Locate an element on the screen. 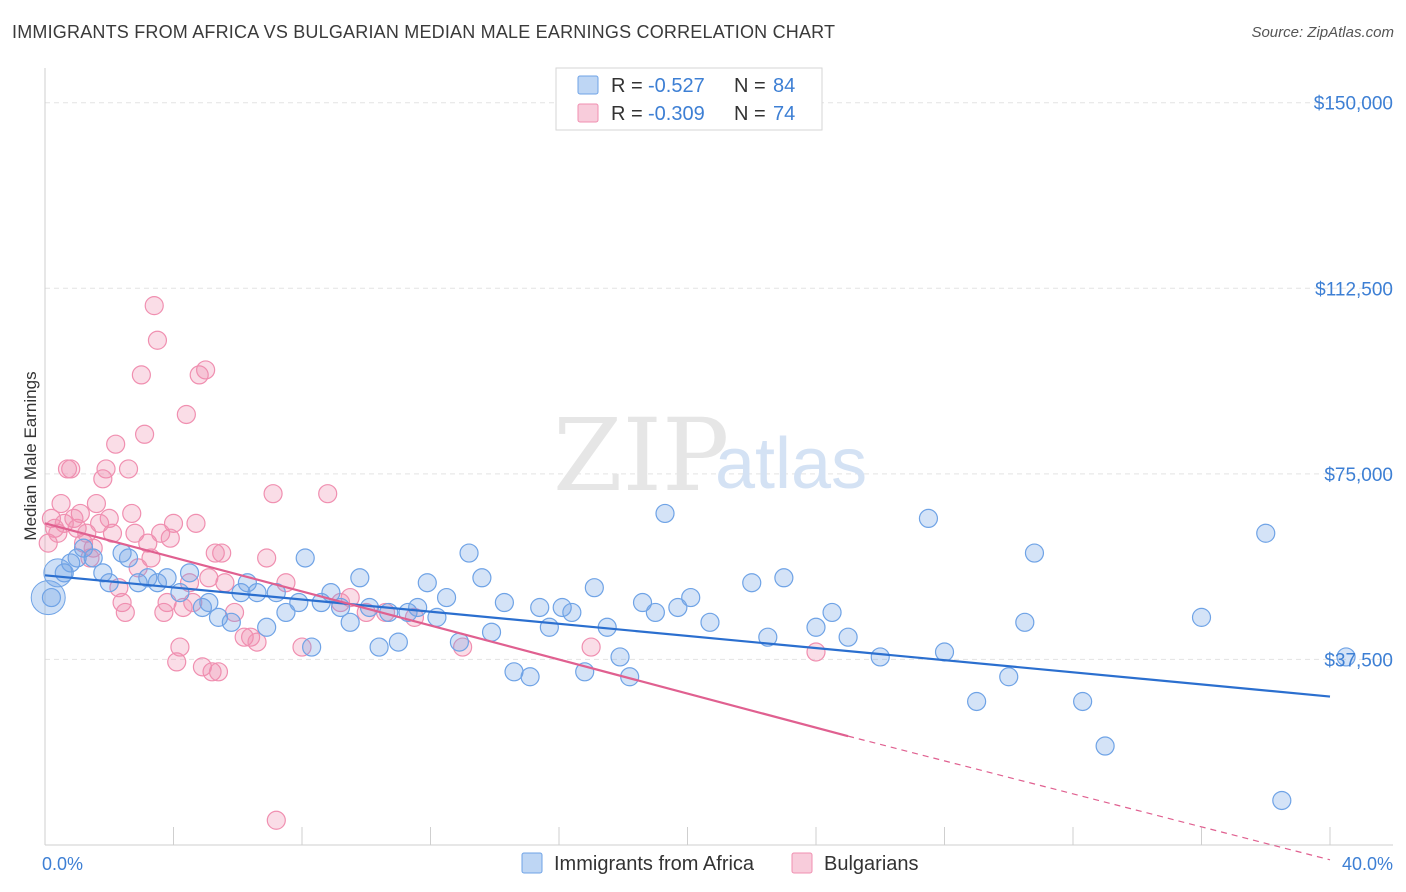 The height and width of the screenshot is (892, 1406). watermark: ZIP atlas is located at coordinates (710, 455).